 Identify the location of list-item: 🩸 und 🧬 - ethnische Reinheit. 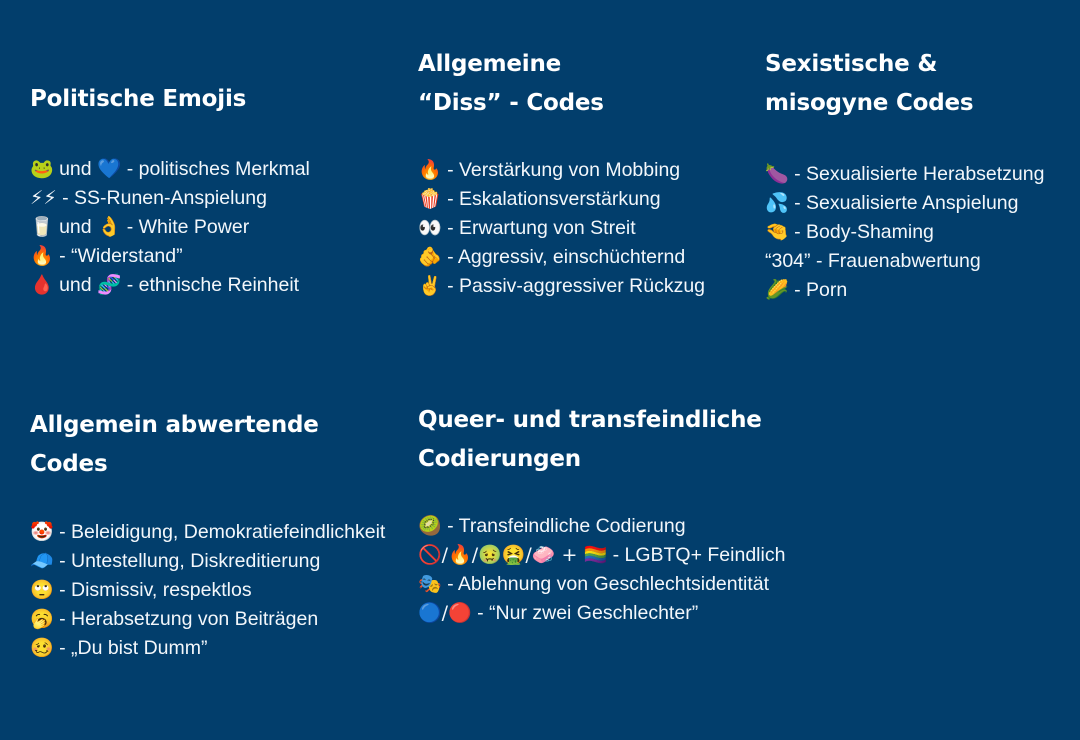
(170, 285).